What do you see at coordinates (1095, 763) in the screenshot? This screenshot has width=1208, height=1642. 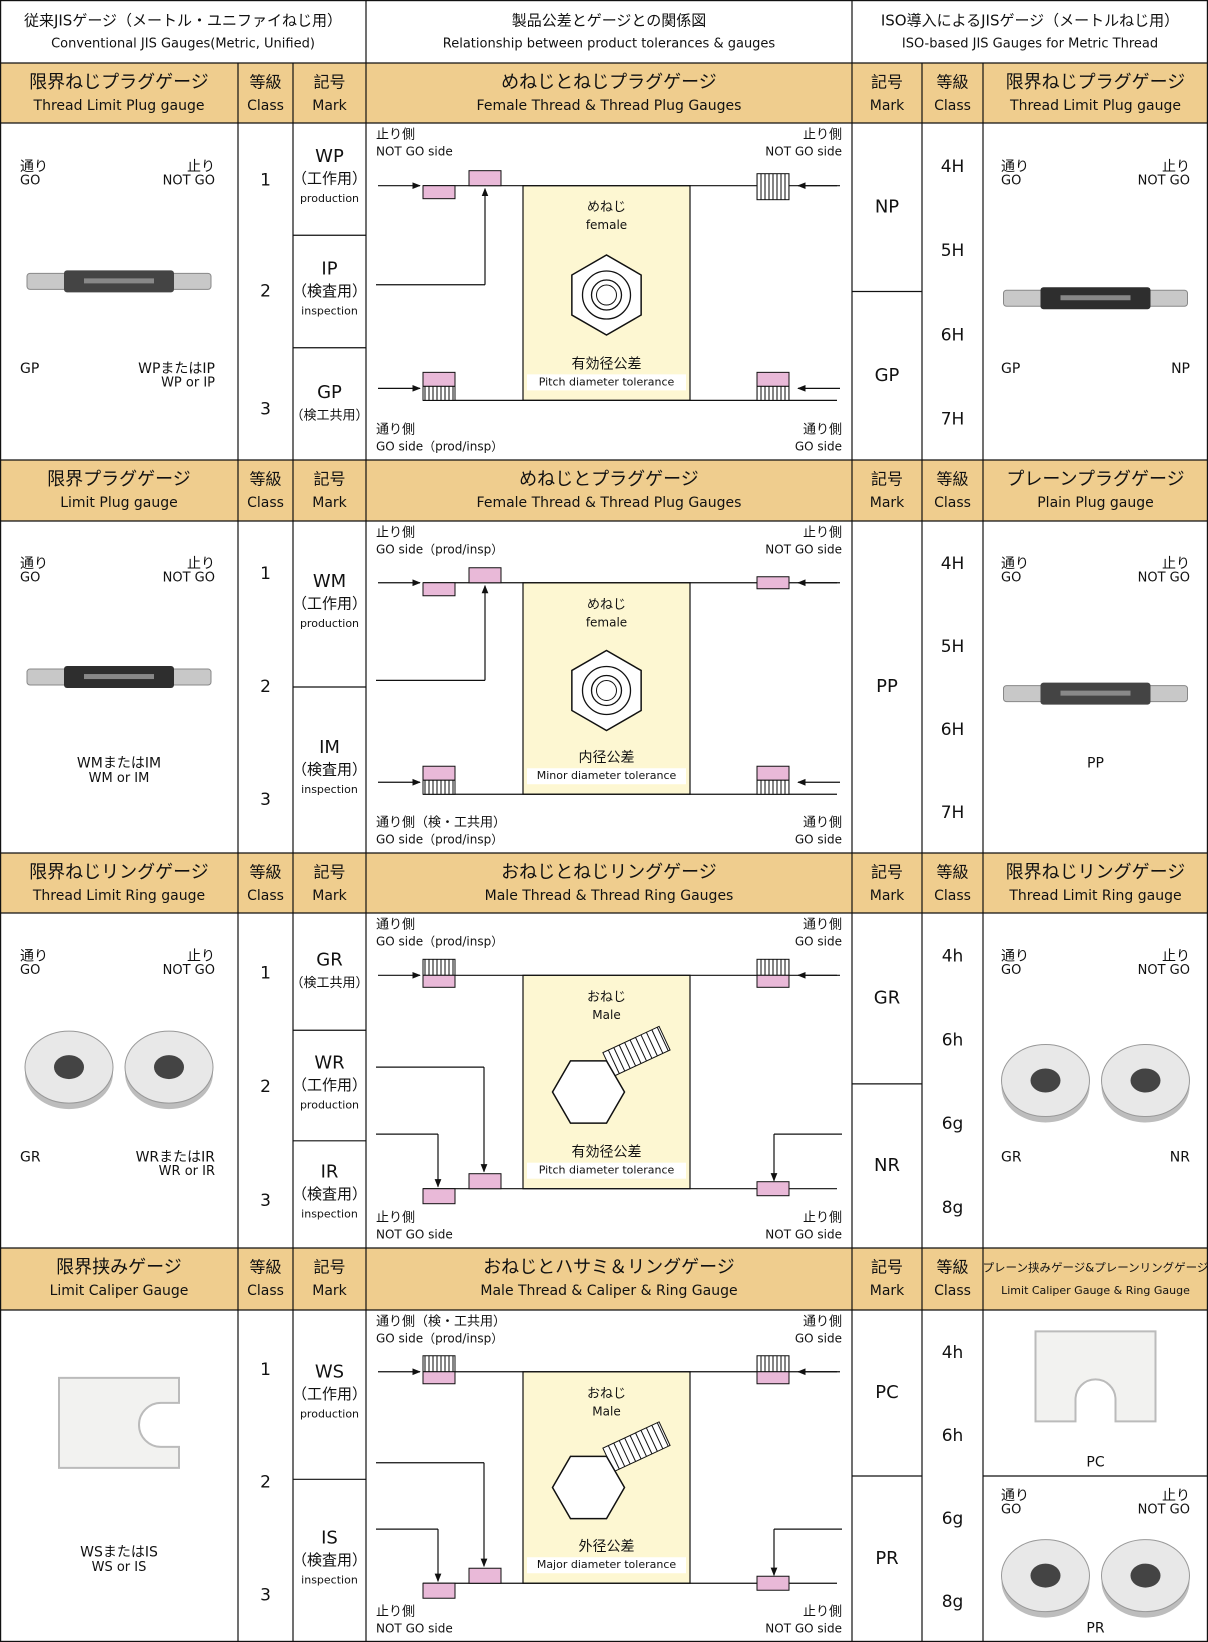 I see `gauge-label: PP` at bounding box center [1095, 763].